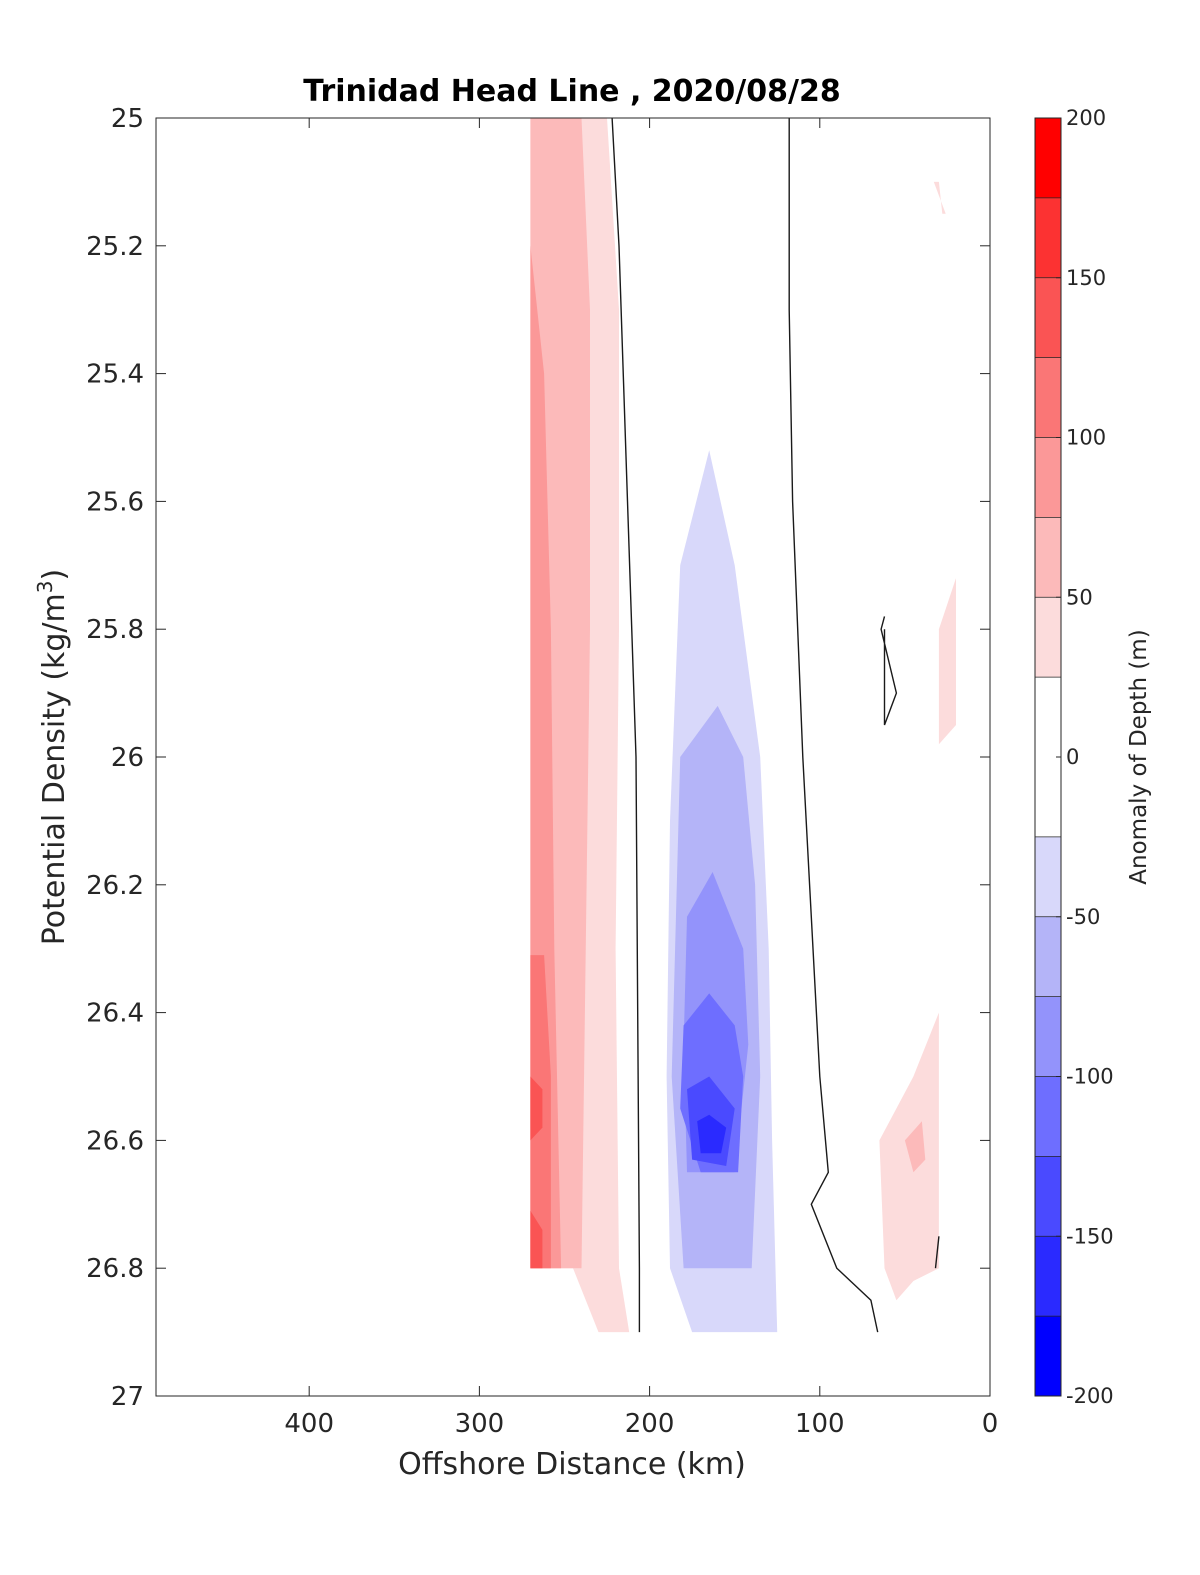 Image resolution: width=1200 pixels, height=1575 pixels. I want to click on x-tick-label: 300, so click(480, 1424).